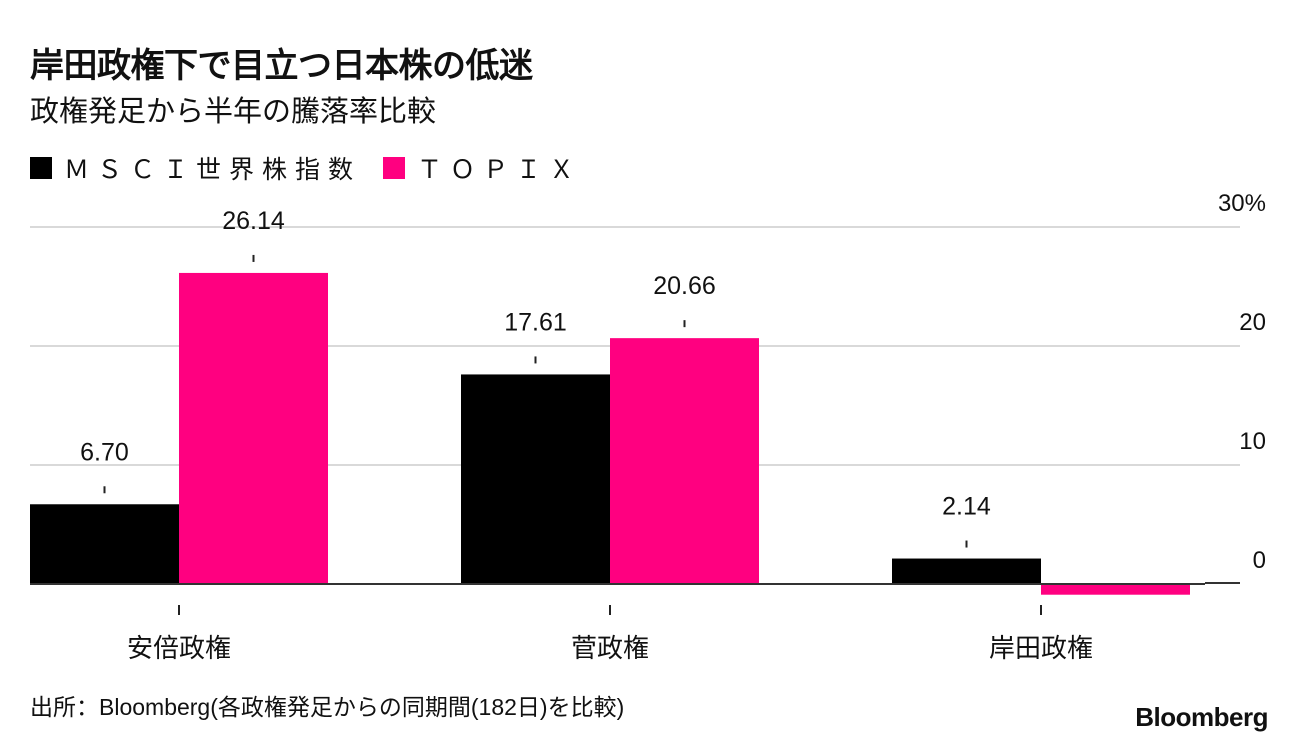  What do you see at coordinates (500, 169) in the screenshot?
I see `legend-label-topix: ＴＯＰＩＸ` at bounding box center [500, 169].